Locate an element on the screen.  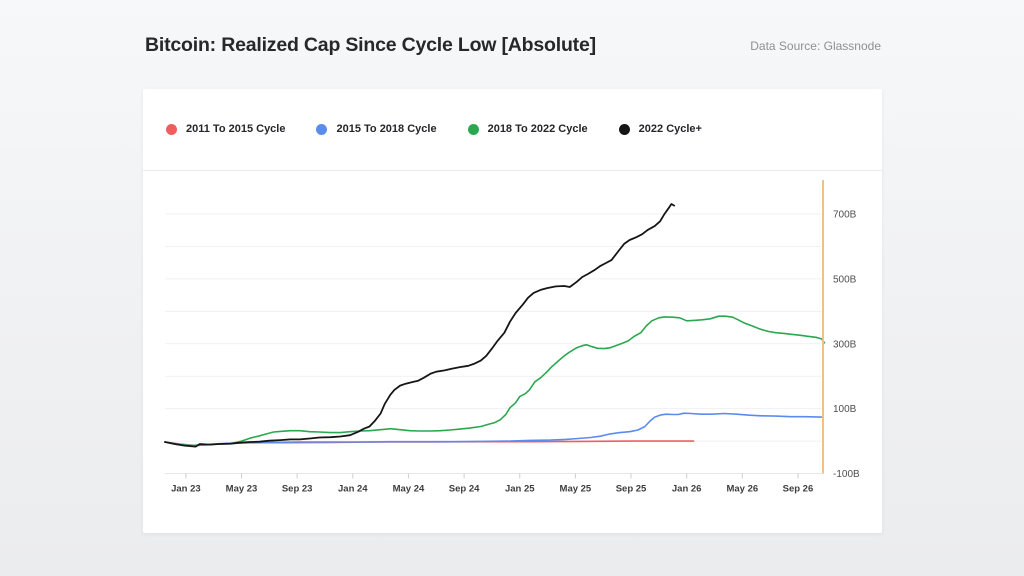
legend-item-label: 2022 Cycle+ is located at coordinates (670, 129).